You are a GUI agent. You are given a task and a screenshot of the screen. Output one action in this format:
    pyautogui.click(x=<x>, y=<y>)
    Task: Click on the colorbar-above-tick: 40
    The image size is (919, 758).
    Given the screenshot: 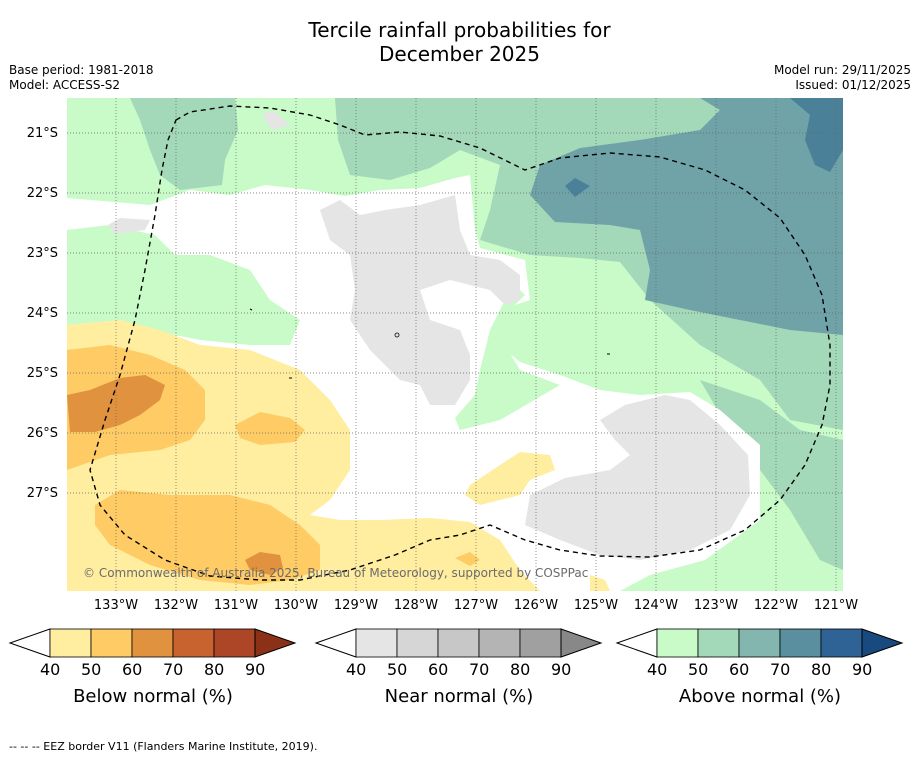 What is the action you would take?
    pyautogui.click(x=657, y=669)
    